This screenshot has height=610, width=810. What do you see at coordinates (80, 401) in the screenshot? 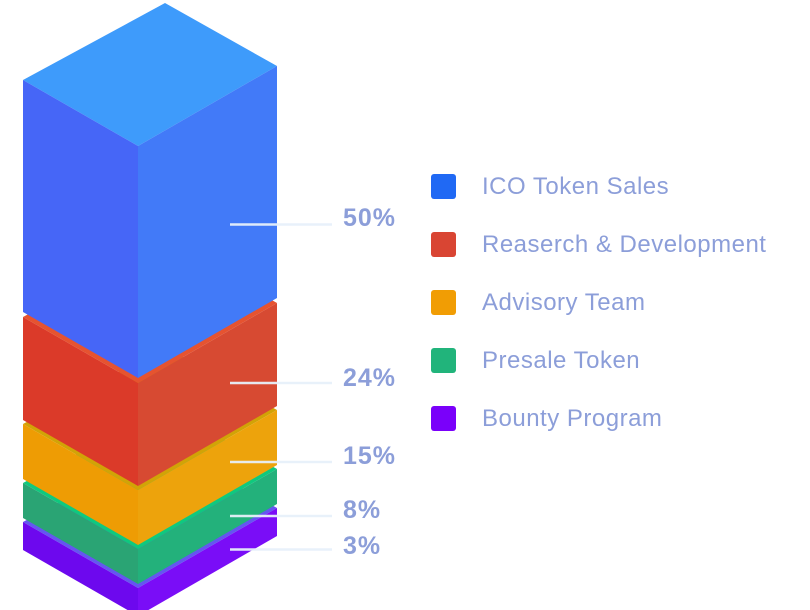
I see `segment-left-face-reaserch-development` at bounding box center [80, 401].